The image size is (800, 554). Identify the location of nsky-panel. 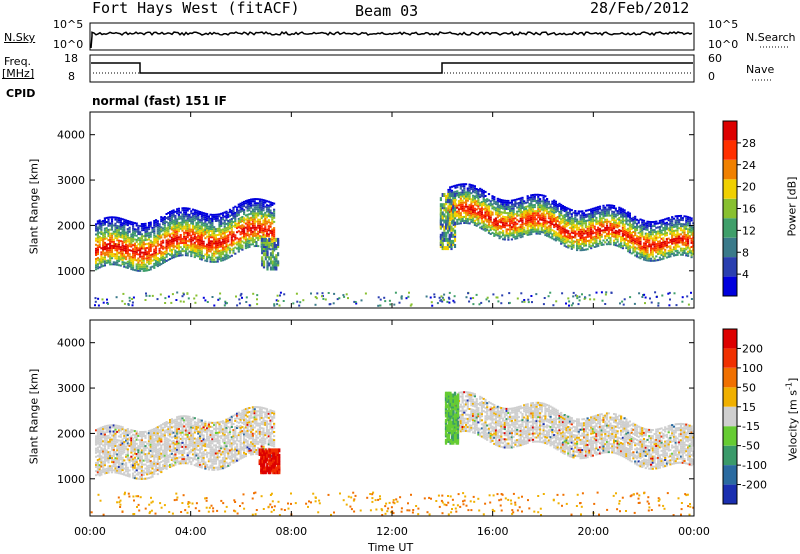
(392, 36).